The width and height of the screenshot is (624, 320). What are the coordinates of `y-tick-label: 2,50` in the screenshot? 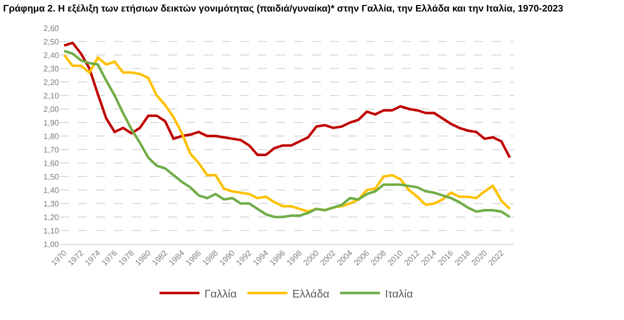 It's located at (51, 41).